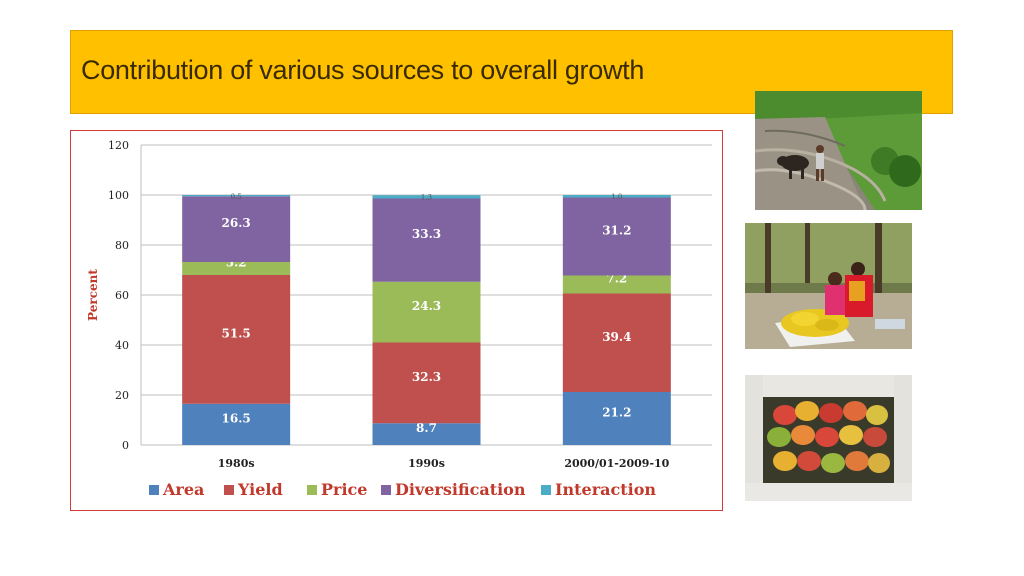 Image resolution: width=1024 pixels, height=576 pixels. I want to click on legend-swatch-yield, so click(229, 490).